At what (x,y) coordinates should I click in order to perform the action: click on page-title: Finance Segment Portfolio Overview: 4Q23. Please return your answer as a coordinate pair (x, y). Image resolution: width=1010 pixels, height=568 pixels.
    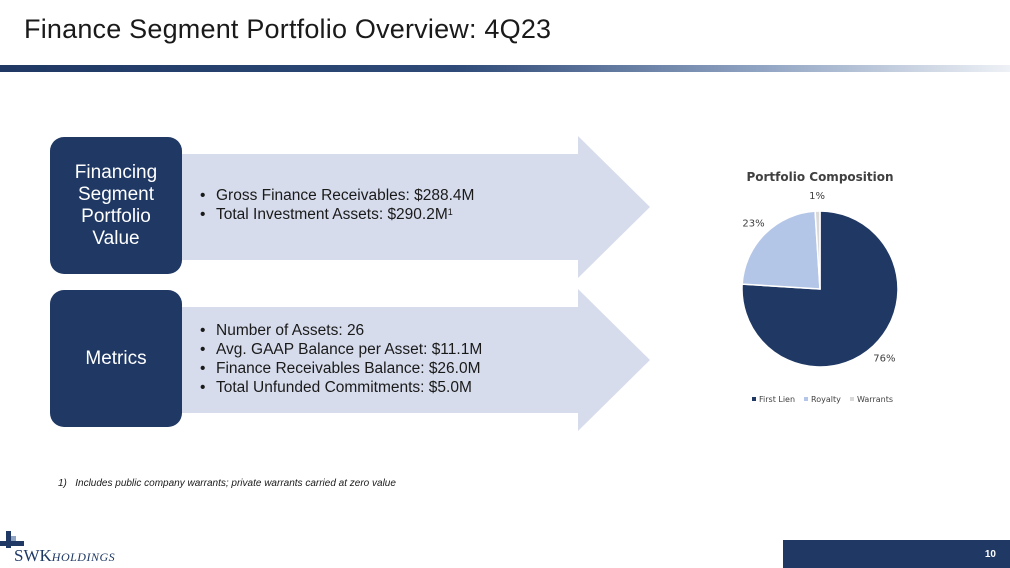
    Looking at the image, I should click on (288, 29).